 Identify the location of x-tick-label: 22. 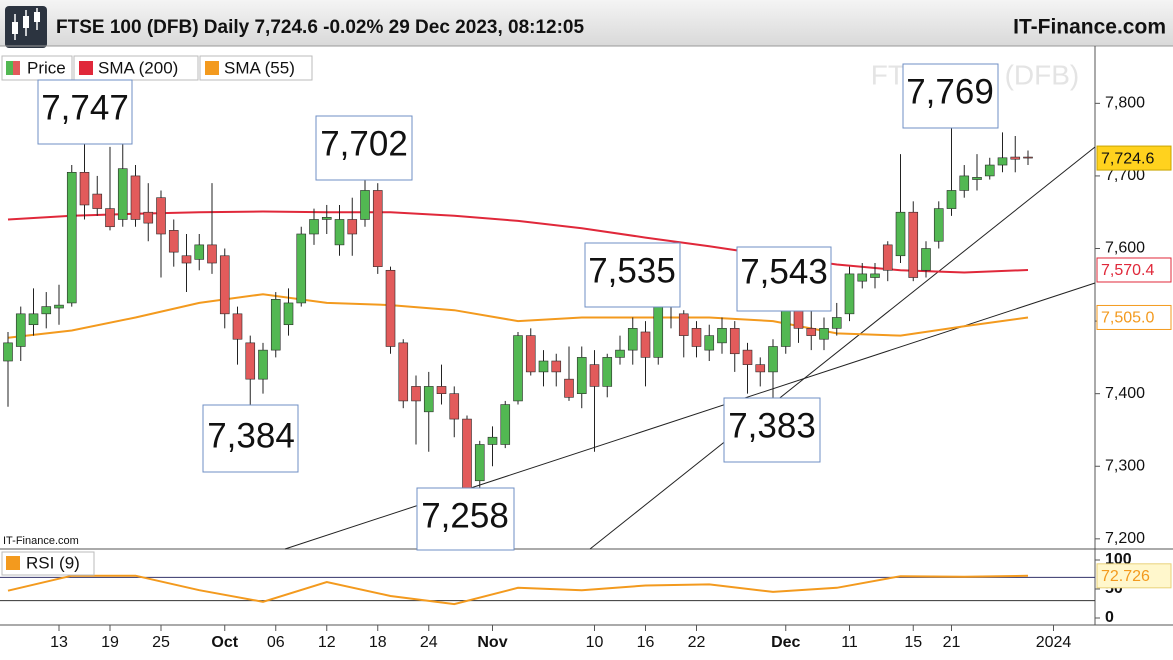
(697, 642).